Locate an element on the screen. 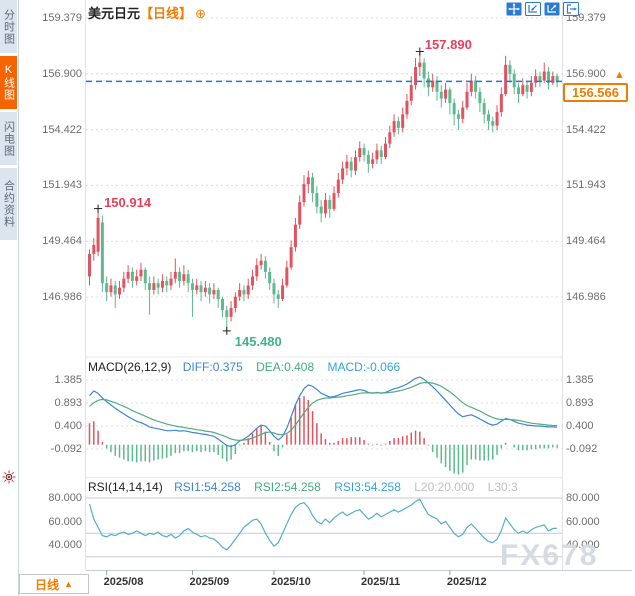 The height and width of the screenshot is (596, 635). sidebar-tab-contract-info: 合约资料 is located at coordinates (8, 204).